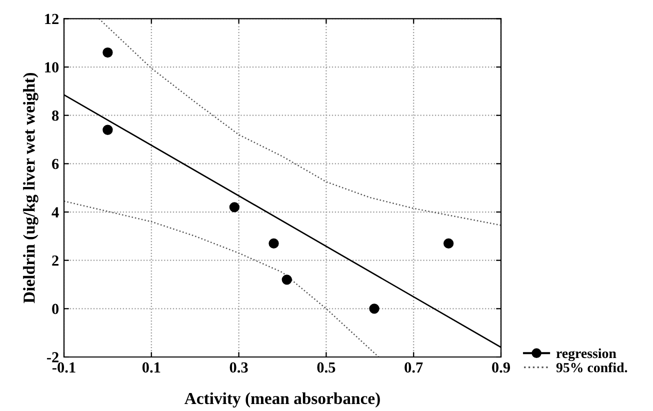  What do you see at coordinates (151, 367) in the screenshot?
I see `x-tick-label: 0.1` at bounding box center [151, 367].